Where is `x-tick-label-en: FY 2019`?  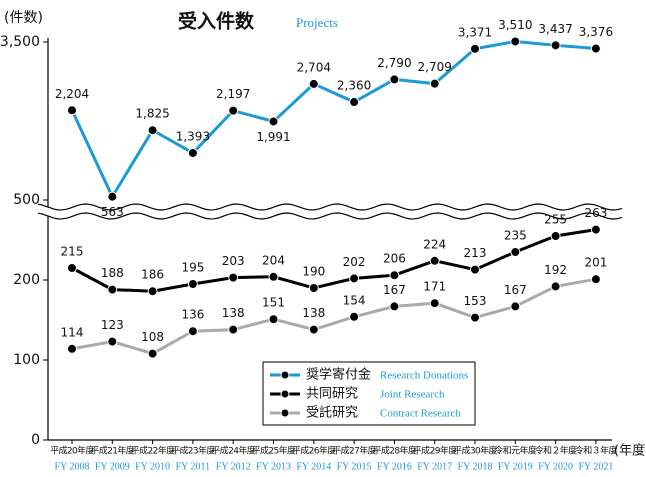
x-tick-label-en: FY 2019 is located at coordinates (515, 466).